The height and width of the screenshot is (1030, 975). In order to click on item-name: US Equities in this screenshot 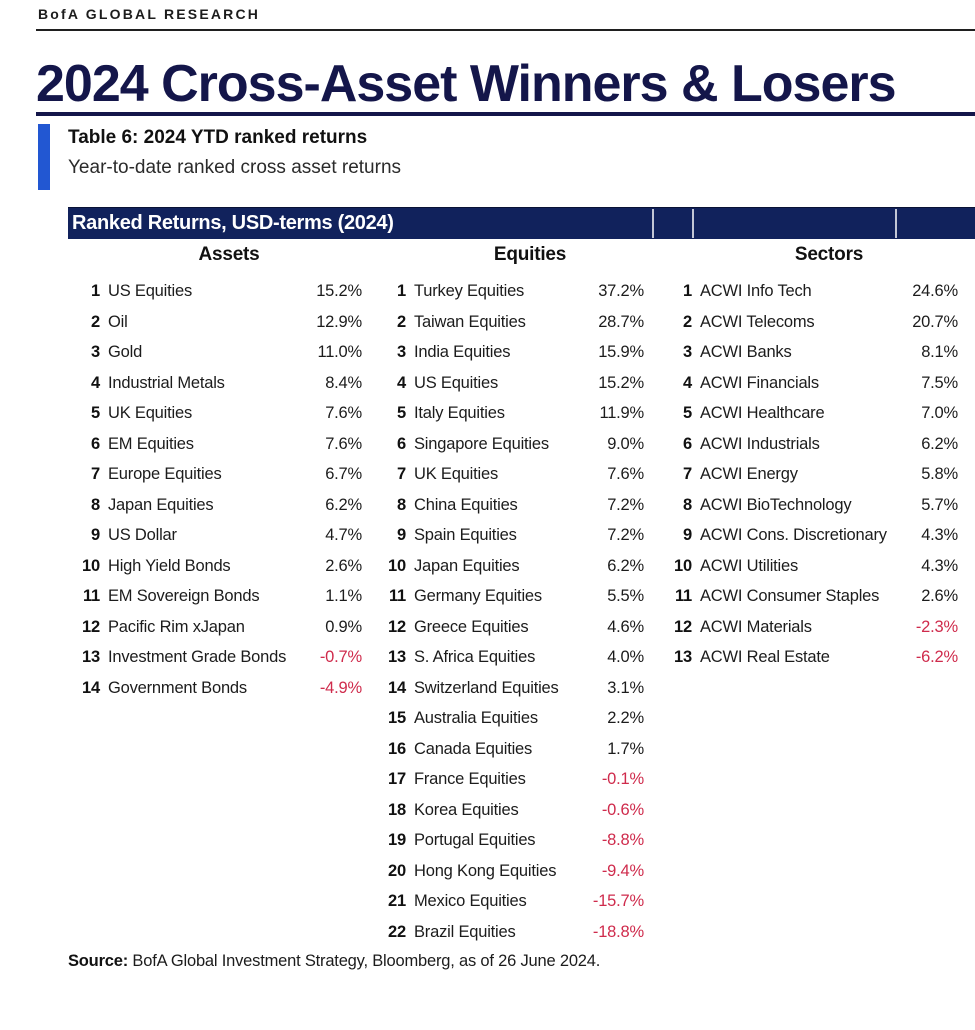, I will do `click(150, 291)`.